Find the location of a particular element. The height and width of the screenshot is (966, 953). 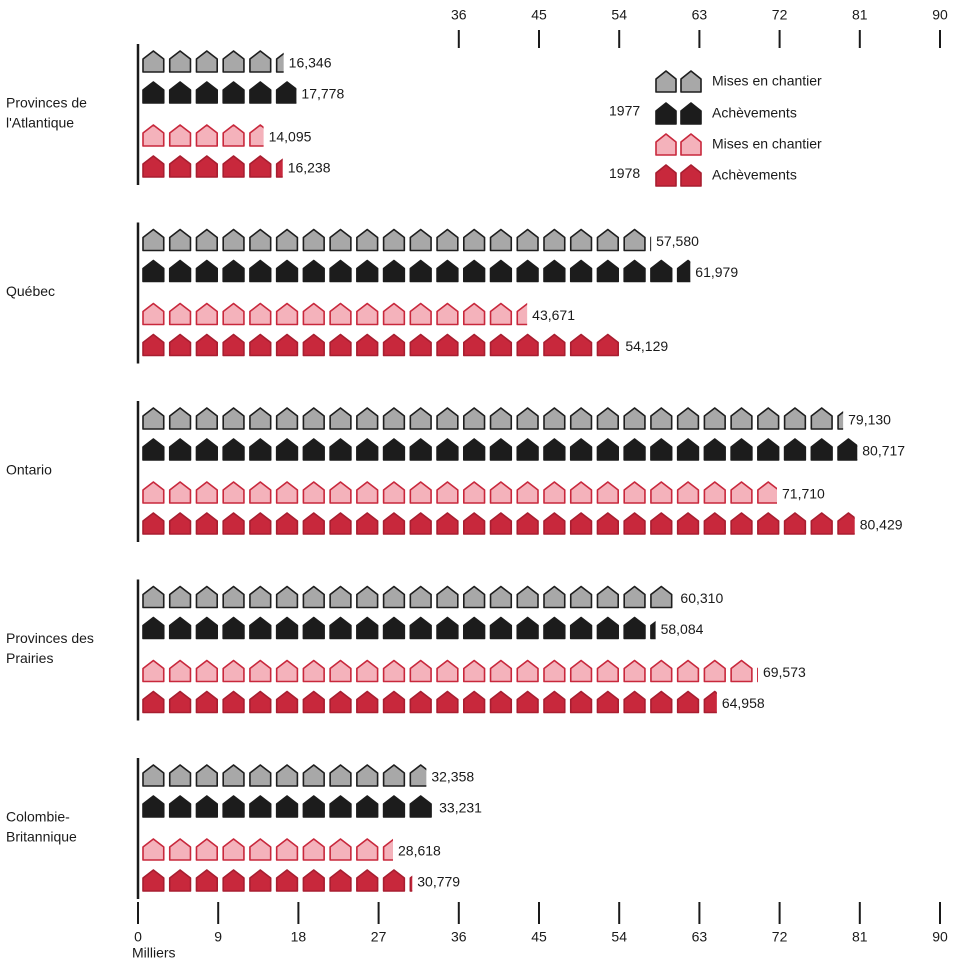

value-label: 71,710 is located at coordinates (803, 494).